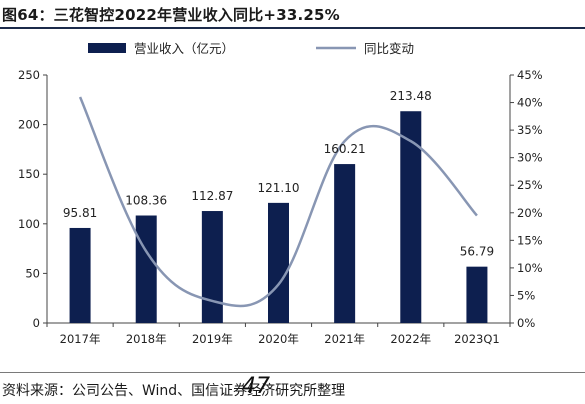  What do you see at coordinates (107, 48) in the screenshot?
I see `legend-swatch-bar` at bounding box center [107, 48].